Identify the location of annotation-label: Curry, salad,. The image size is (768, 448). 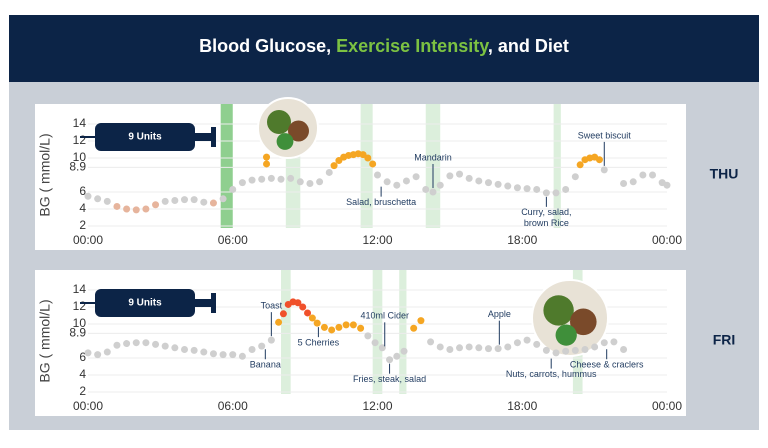
(546, 212).